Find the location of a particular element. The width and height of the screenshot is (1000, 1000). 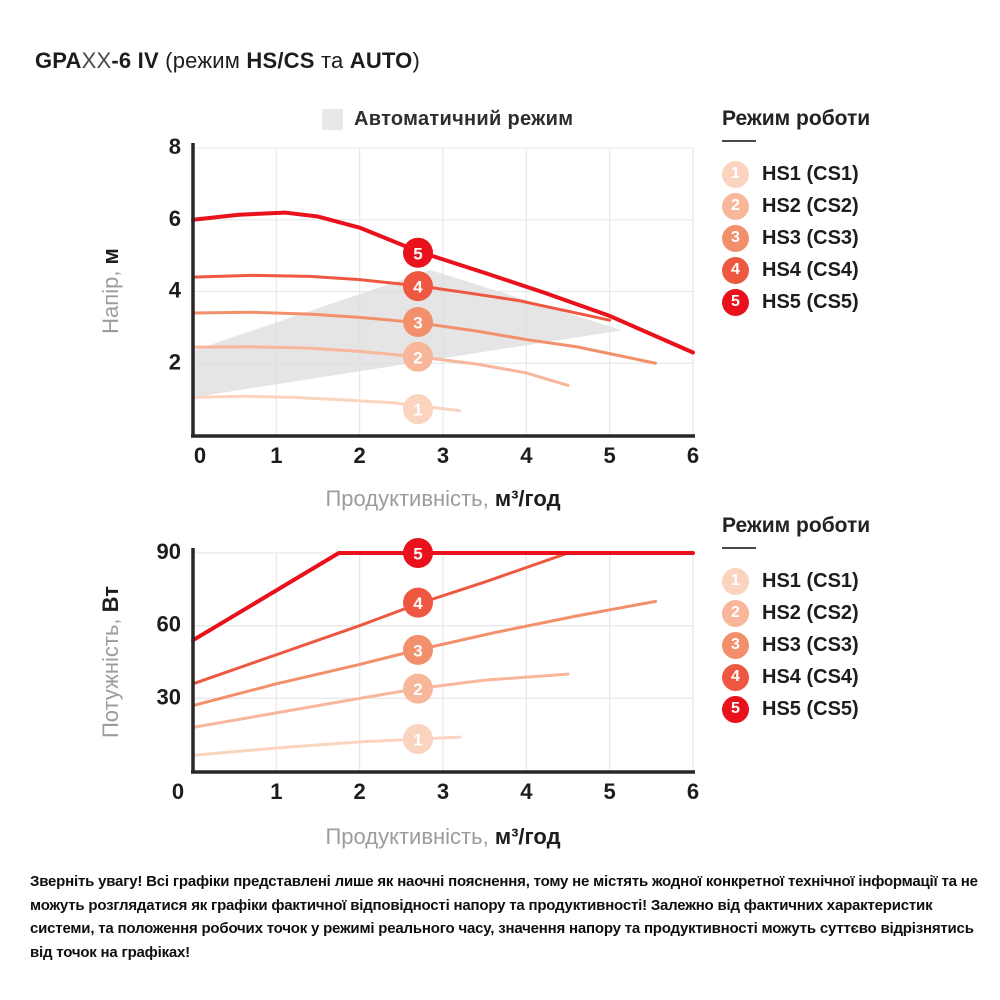

x-axis-title-bottom-unit: м³/год is located at coordinates (527, 836).